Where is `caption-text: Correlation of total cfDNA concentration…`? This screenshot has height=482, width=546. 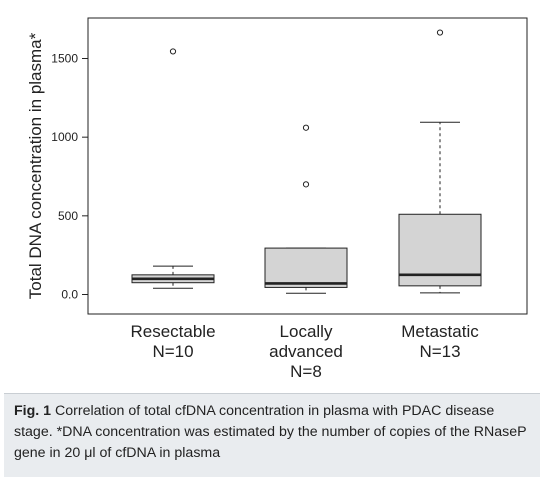
caption-text: Correlation of total cfDNA concentration… is located at coordinates (270, 432).